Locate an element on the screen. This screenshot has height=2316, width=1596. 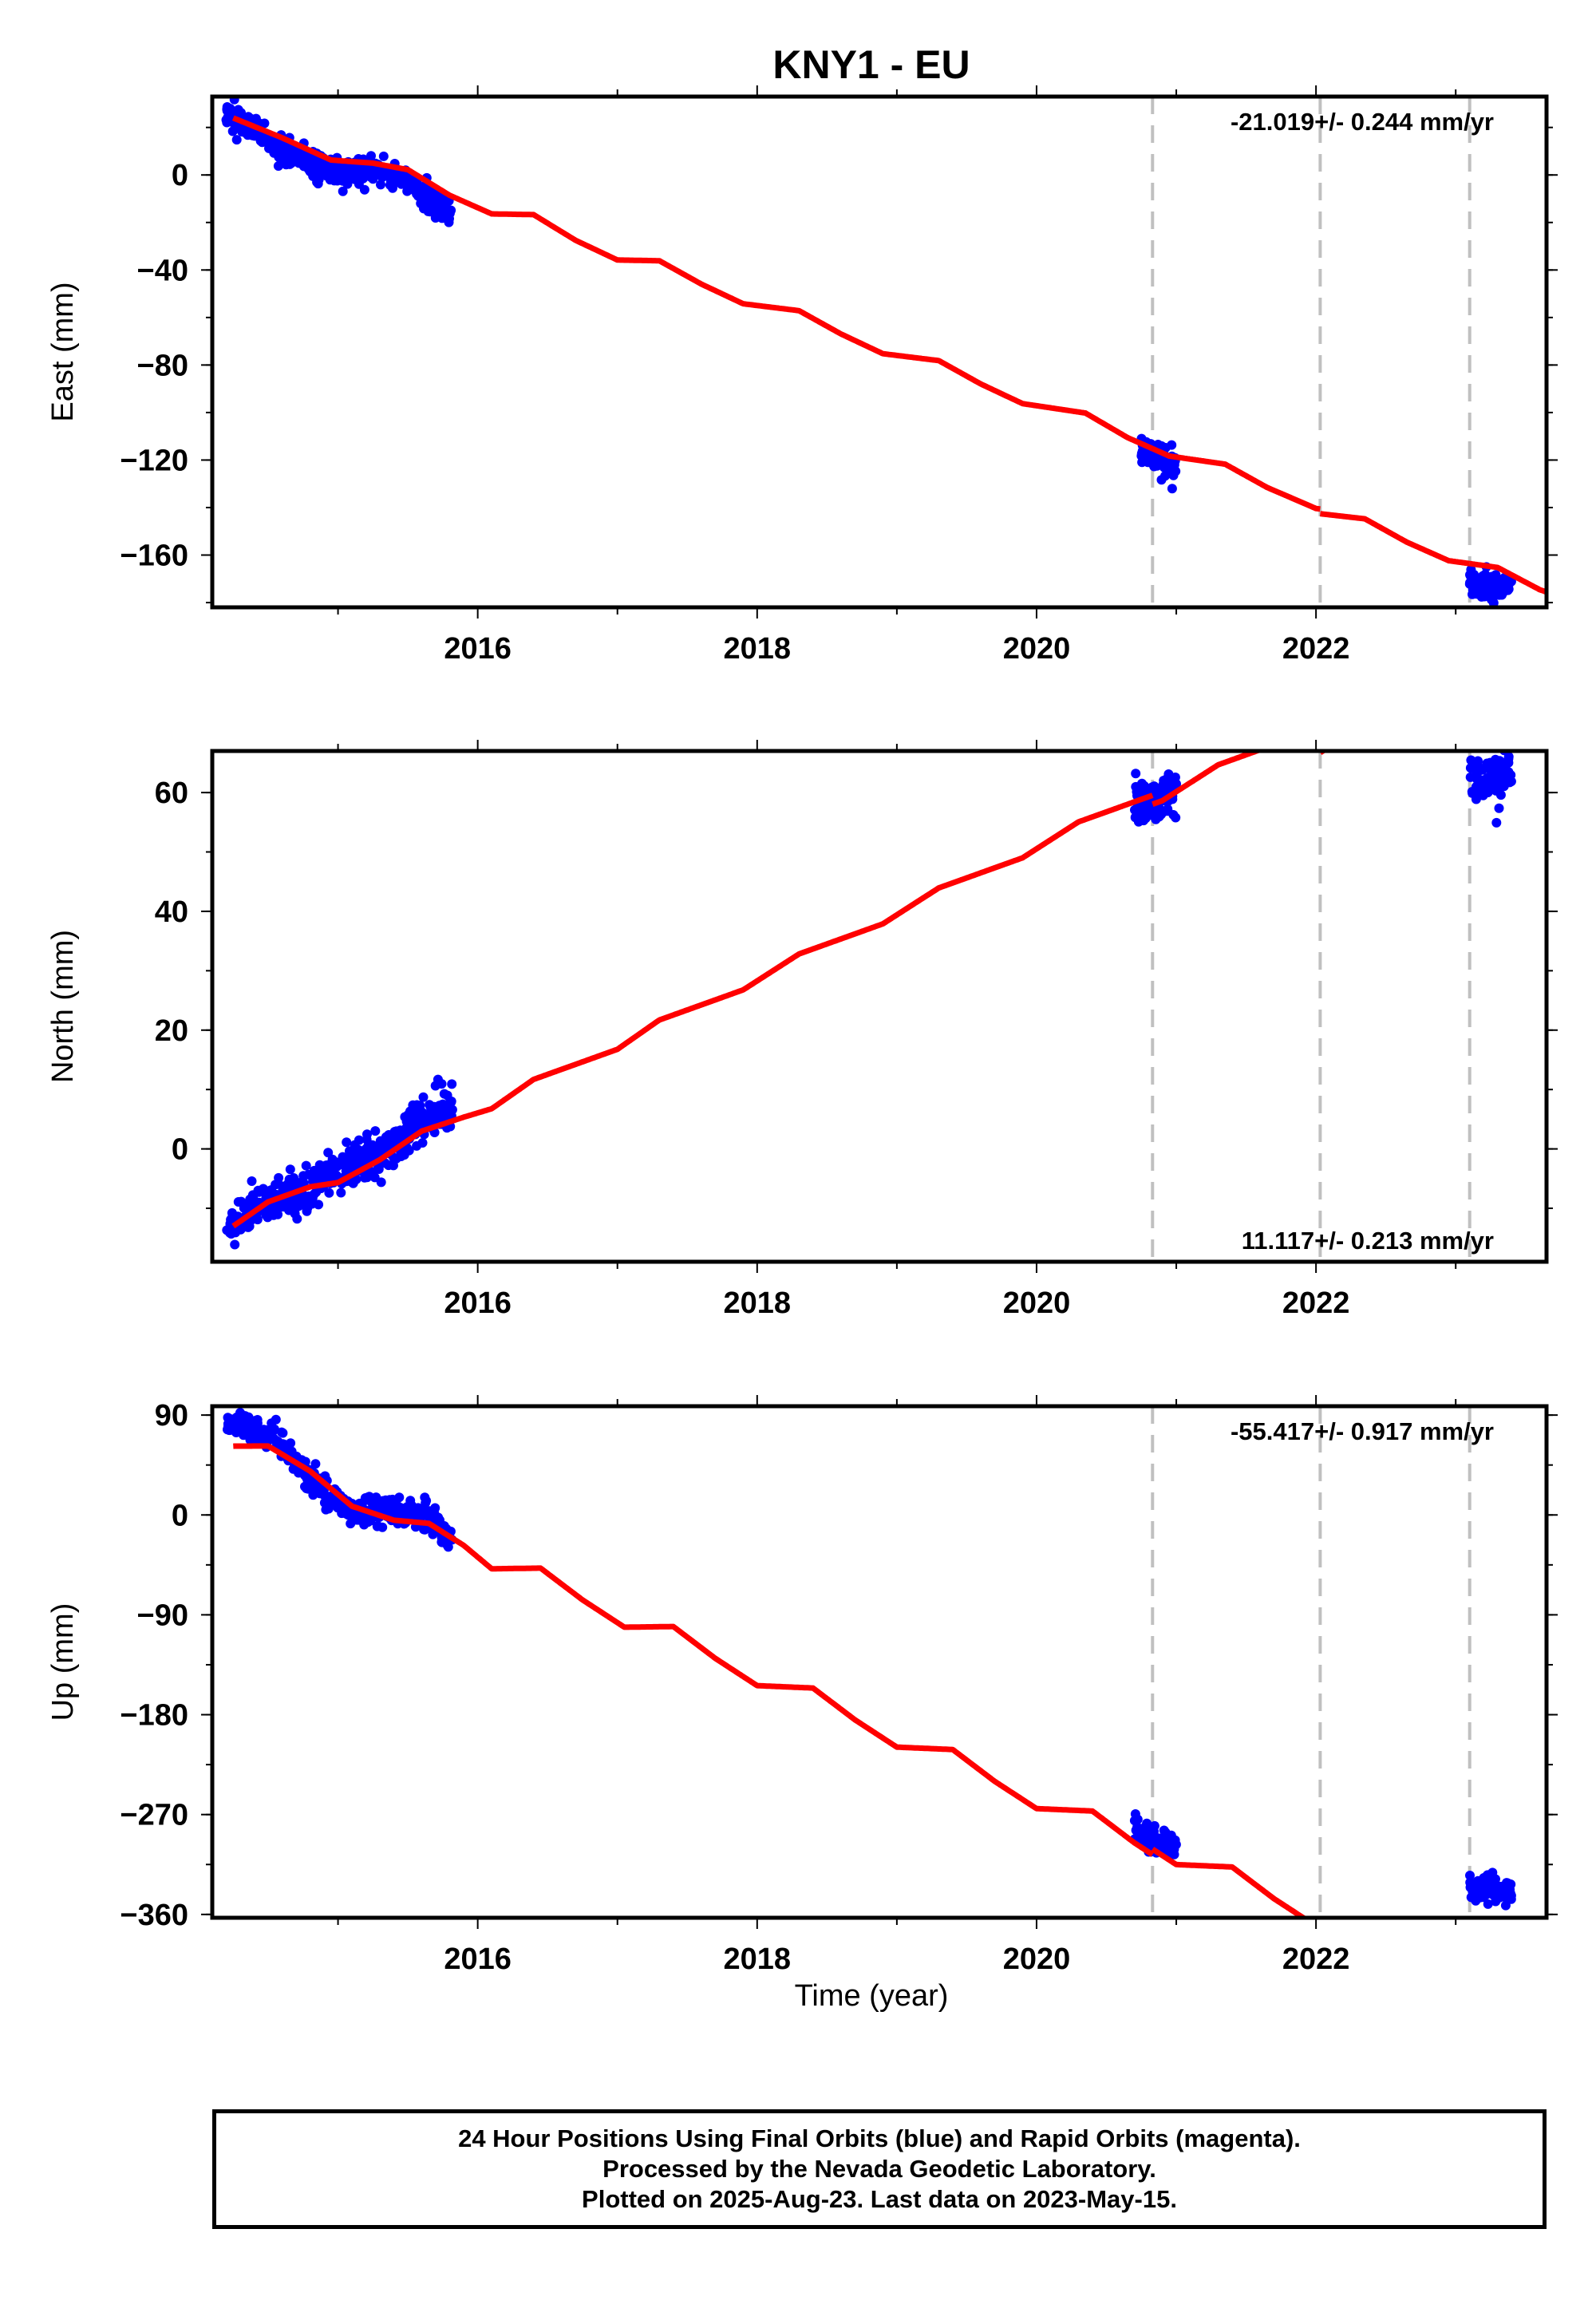
y-tick-label: −40 is located at coordinates (162, 270).